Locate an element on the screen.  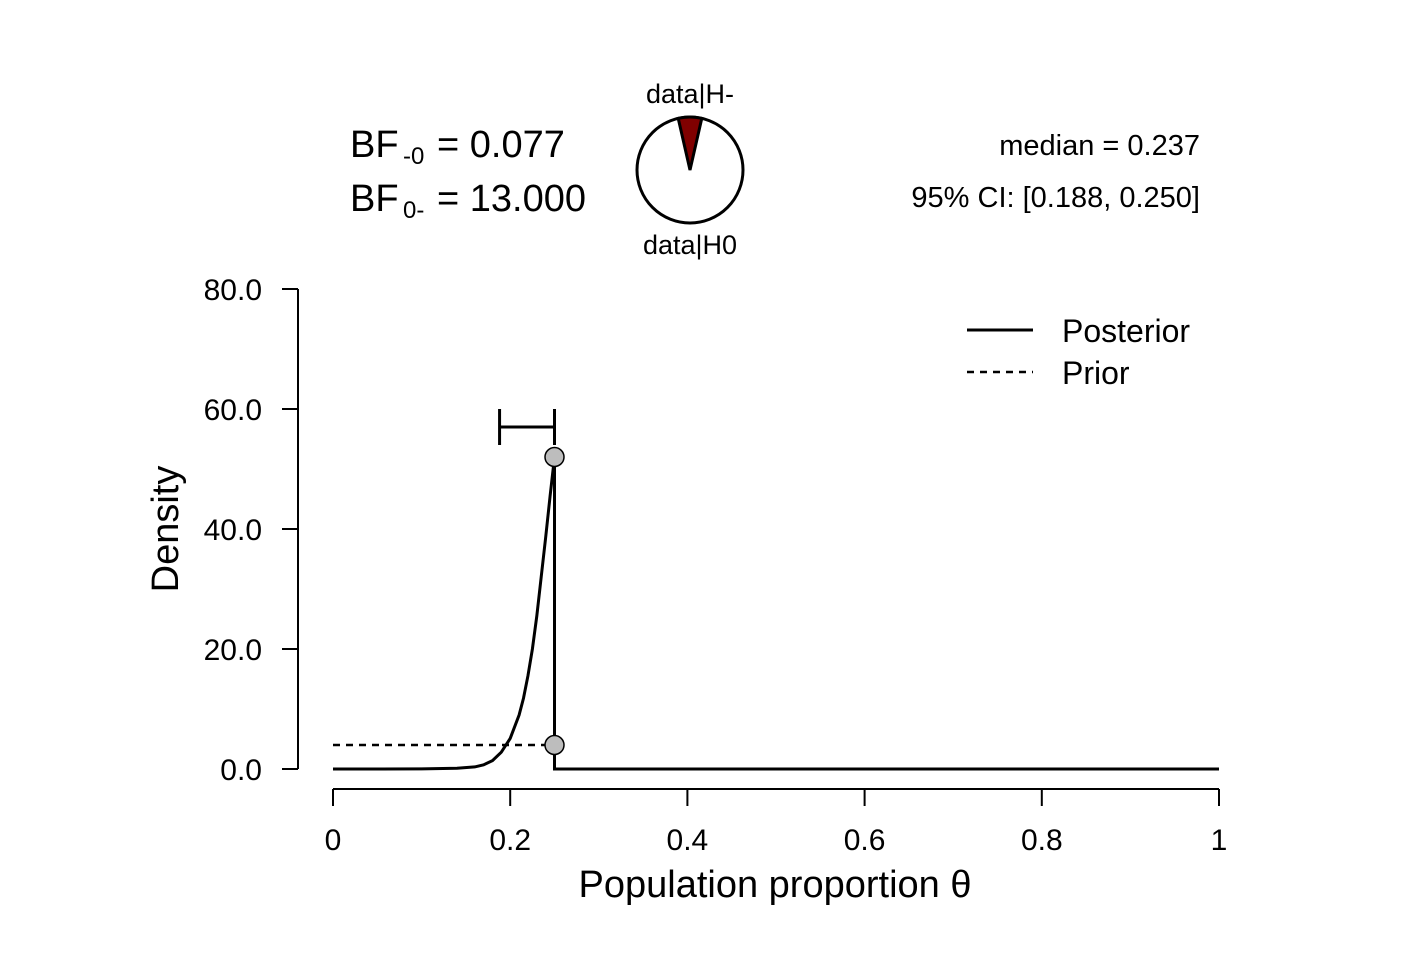
probability-wheel: data|H- data|H0 is located at coordinates (690, 169).